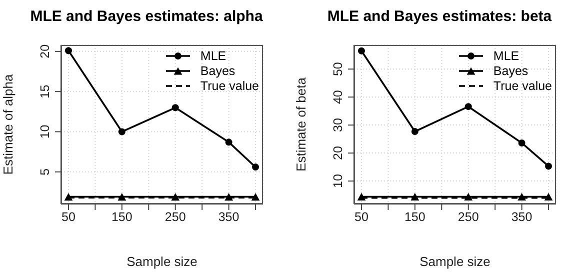  Describe the element at coordinates (8, 124) in the screenshot. I see `y-axis-title: Estimate of alpha` at that location.